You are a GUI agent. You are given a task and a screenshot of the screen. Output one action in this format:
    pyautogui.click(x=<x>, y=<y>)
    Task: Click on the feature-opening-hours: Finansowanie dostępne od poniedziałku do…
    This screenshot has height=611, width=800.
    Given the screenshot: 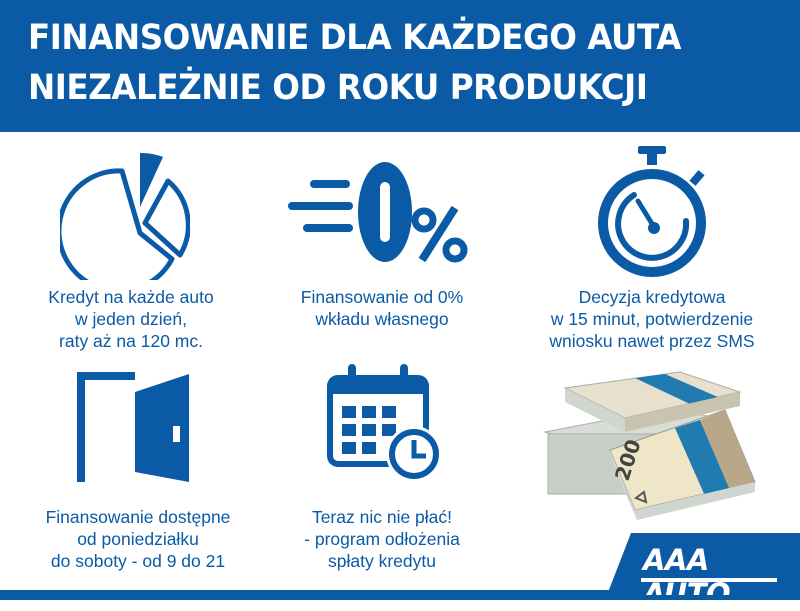 What is the action you would take?
    pyautogui.click(x=138, y=539)
    